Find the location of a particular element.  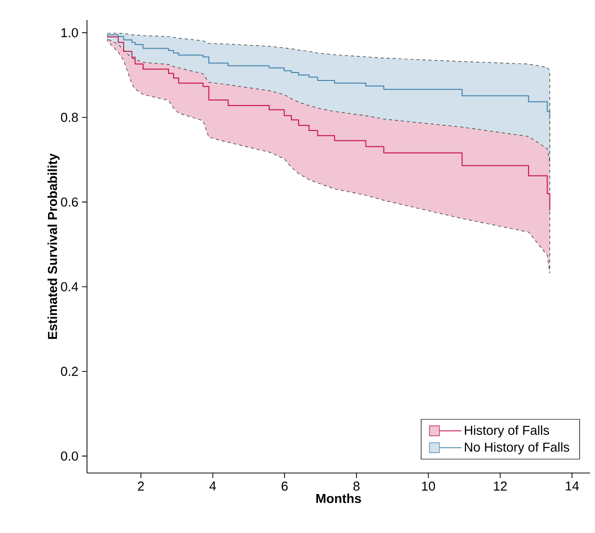

x-tick-label: 2 is located at coordinates (141, 486).